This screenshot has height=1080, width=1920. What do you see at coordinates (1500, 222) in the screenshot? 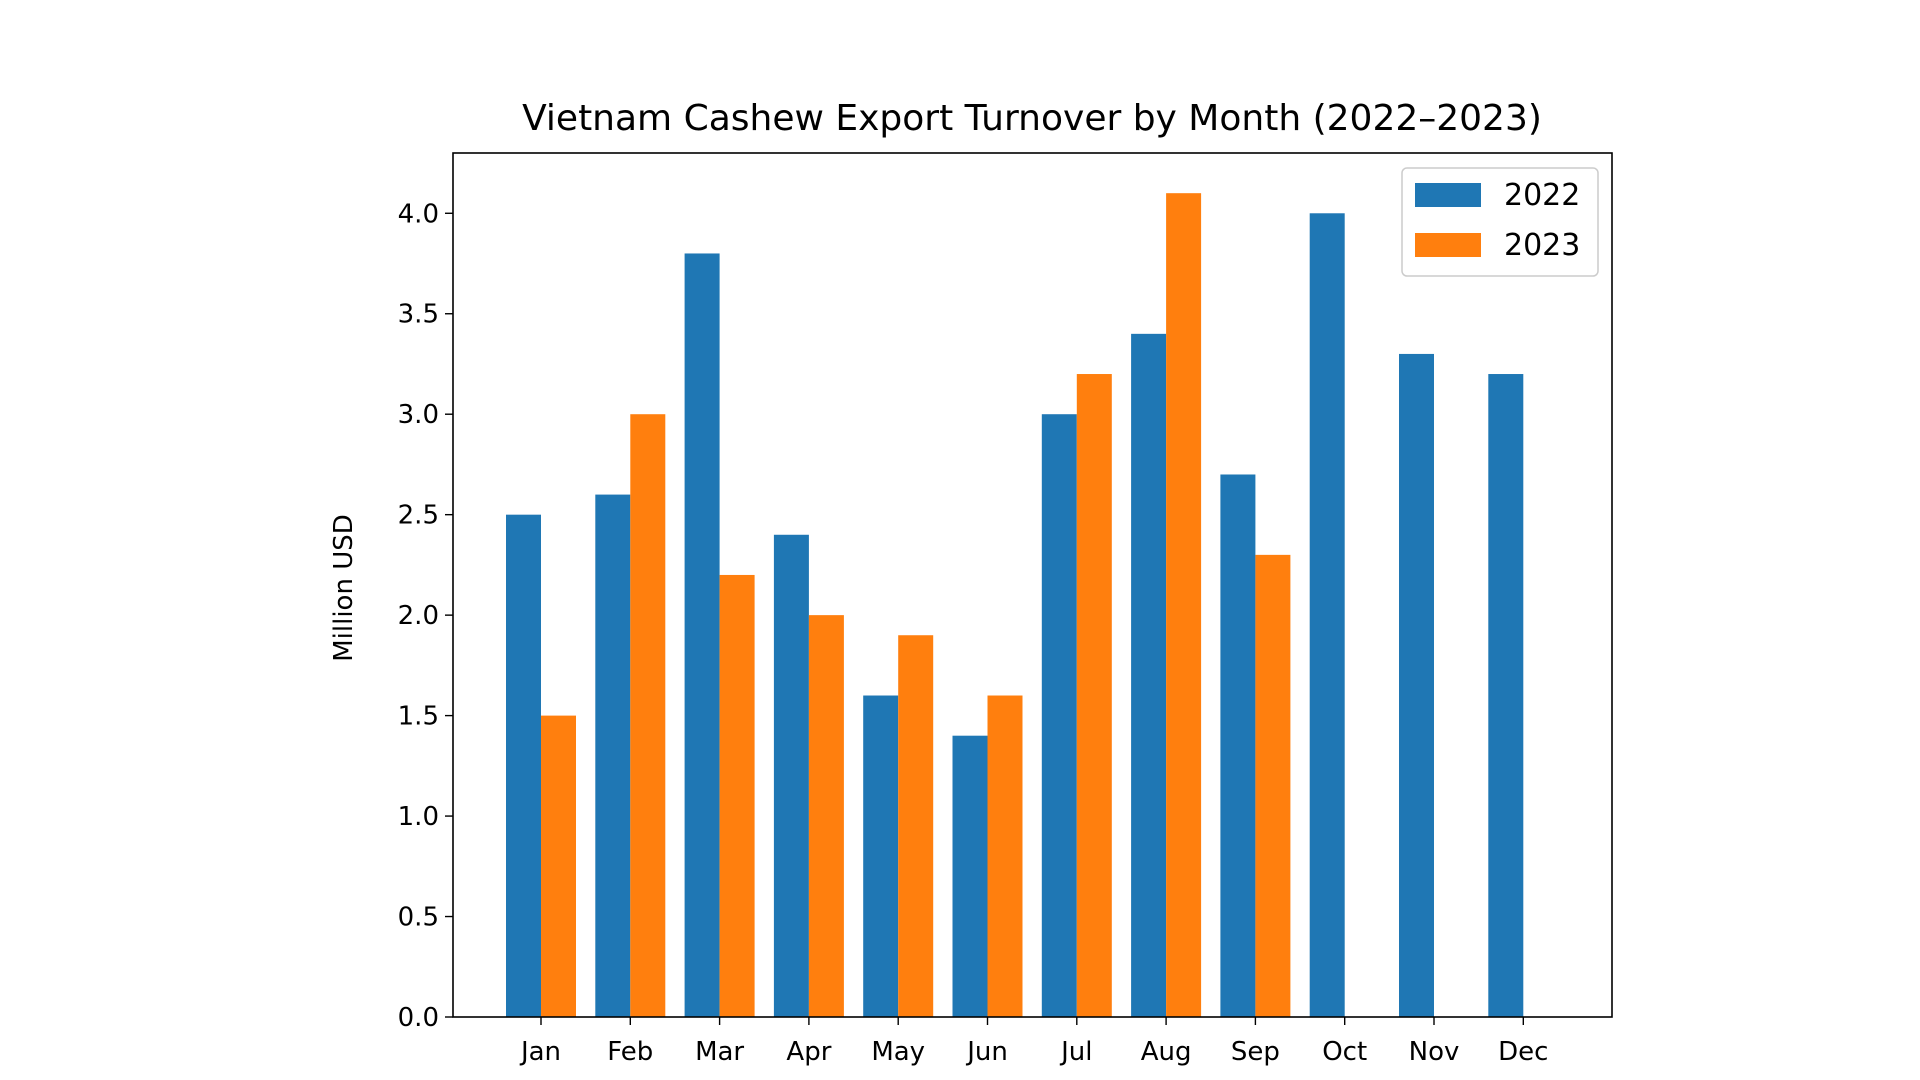
I see `legend: 2022 2023` at bounding box center [1500, 222].